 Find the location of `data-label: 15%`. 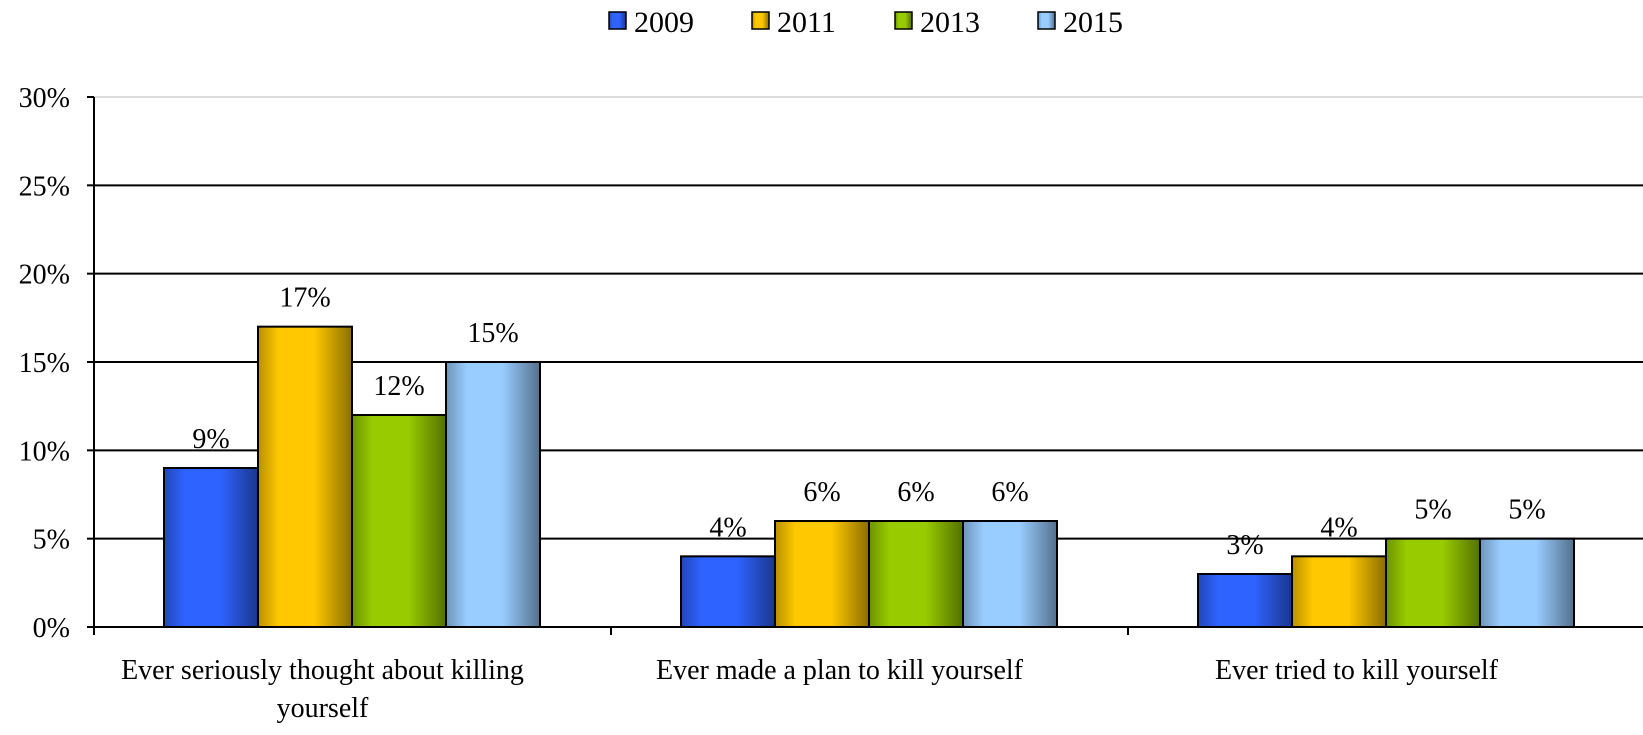

data-label: 15% is located at coordinates (492, 333).